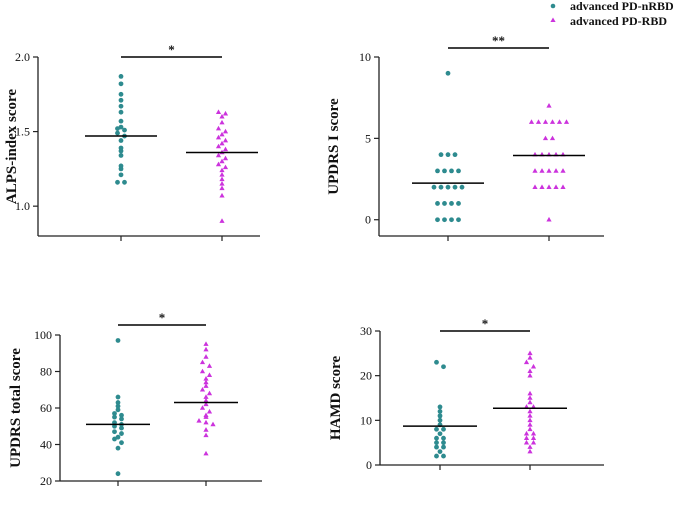 This screenshot has width=685, height=506. Describe the element at coordinates (132, 141) in the screenshot. I see `panel-alps-index: 1.0 1.5 2.0 ALPS-index score *` at that location.